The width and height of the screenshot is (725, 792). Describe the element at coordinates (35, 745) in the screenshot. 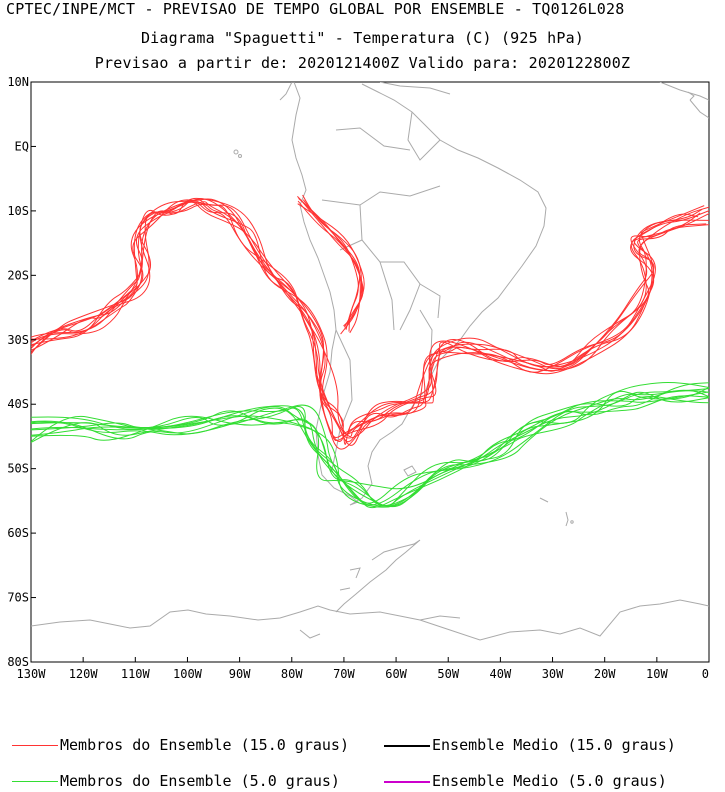

I see `legend-red-swatch` at that location.